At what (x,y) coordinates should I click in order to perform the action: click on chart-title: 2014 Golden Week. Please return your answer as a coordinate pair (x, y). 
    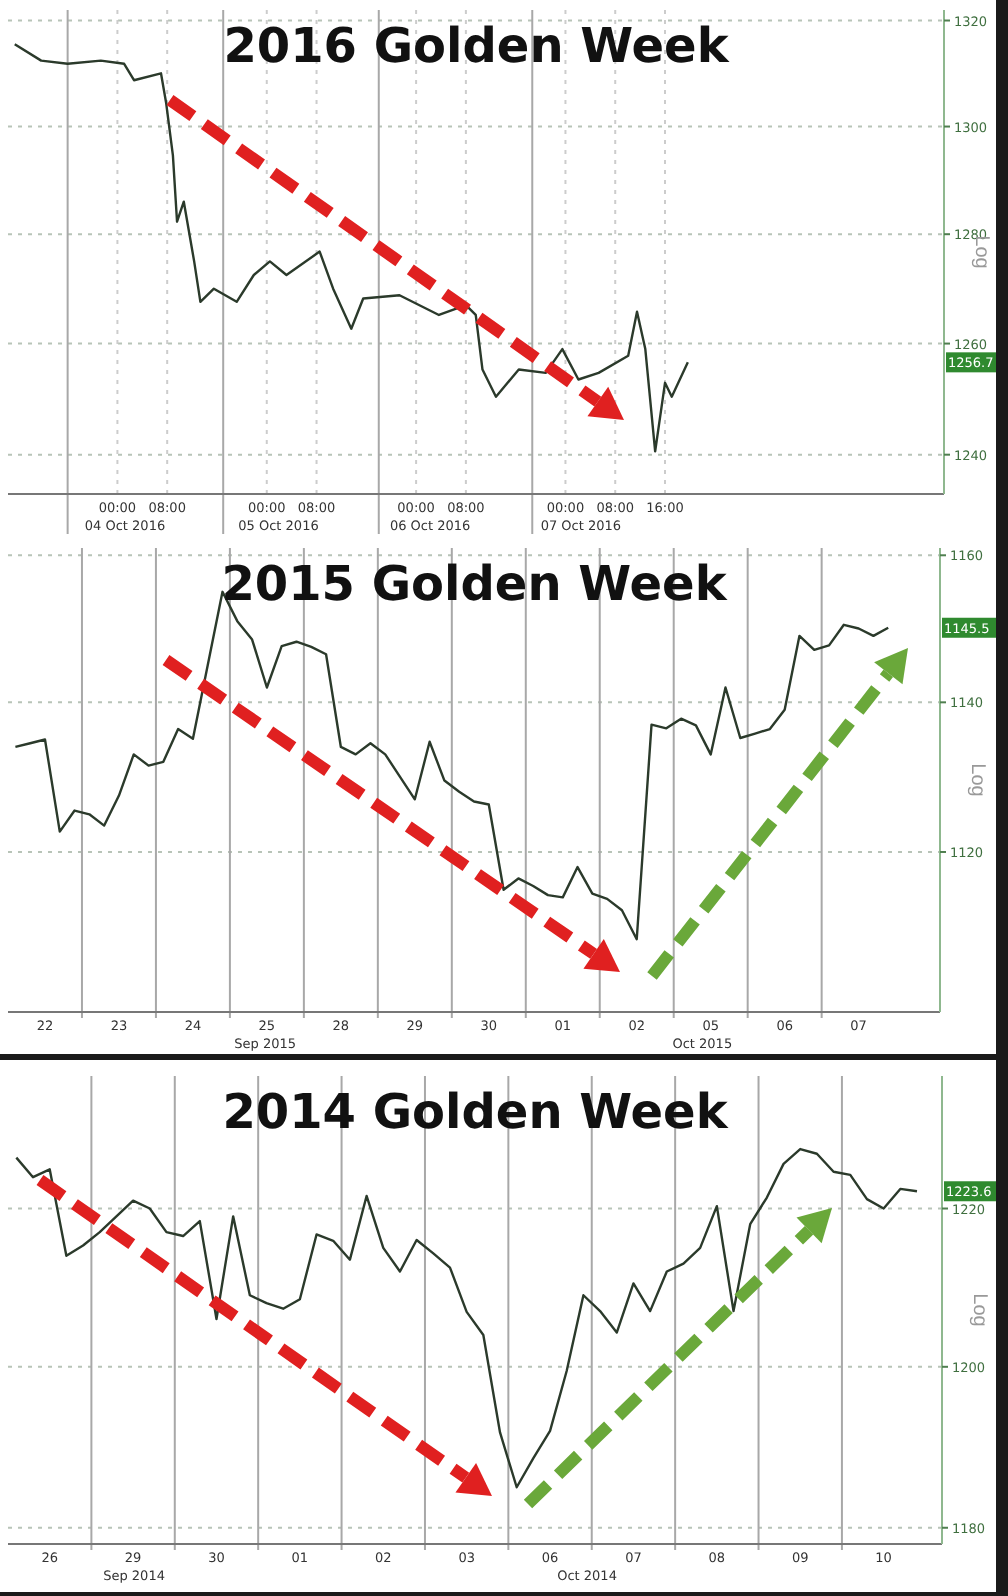
    Looking at the image, I should click on (476, 1112).